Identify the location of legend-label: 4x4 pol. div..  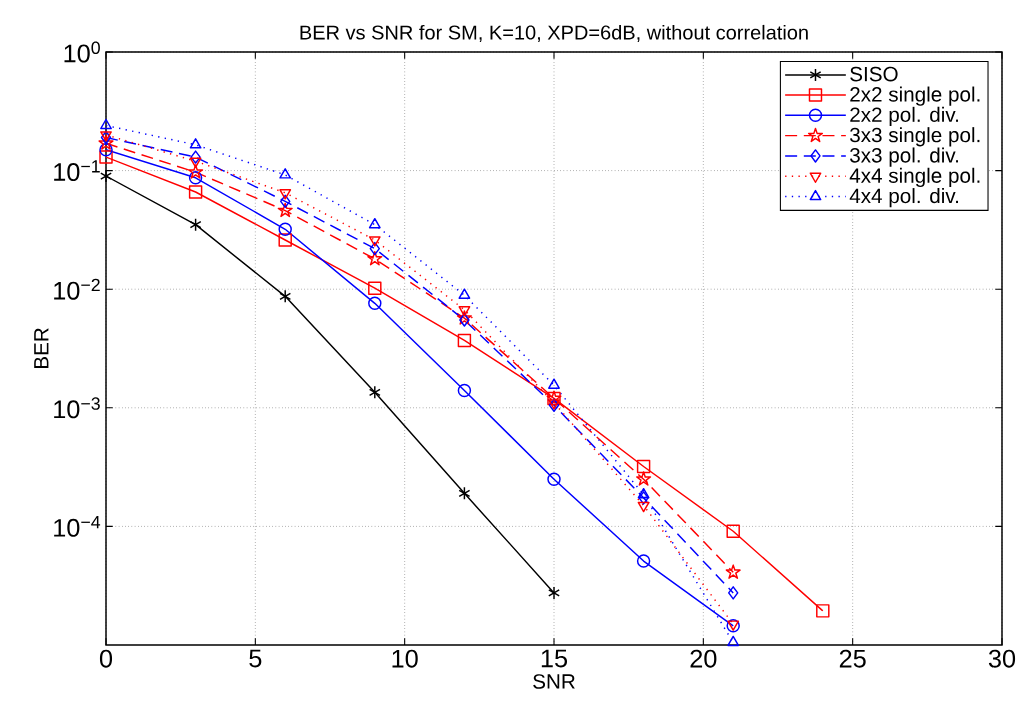
(903, 198).